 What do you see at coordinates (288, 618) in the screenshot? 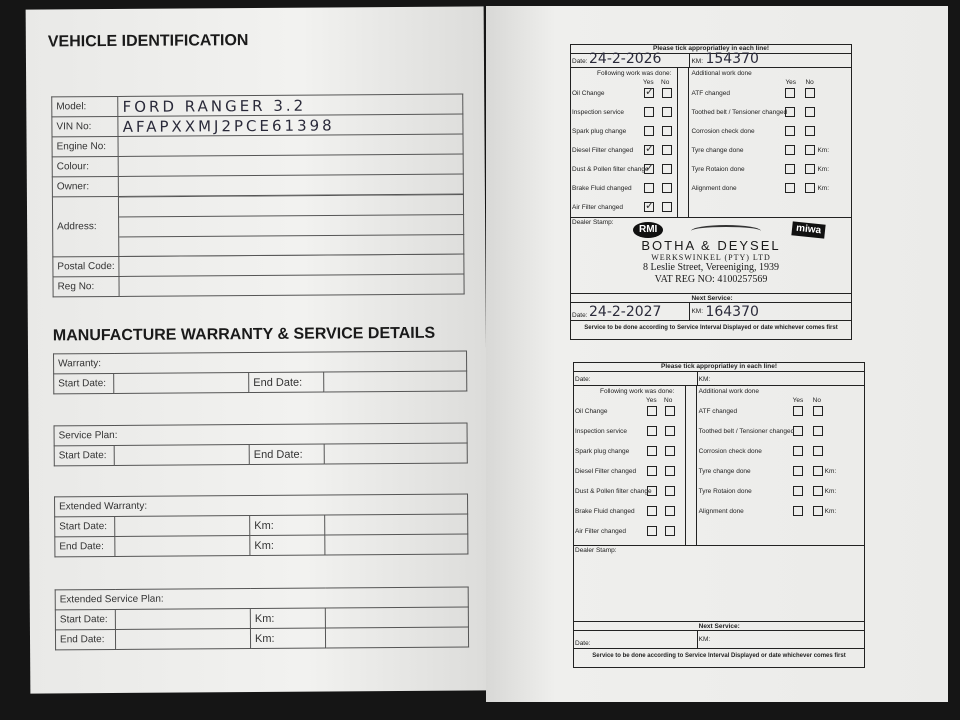
I see `row-label-2: Km:` at bounding box center [288, 618].